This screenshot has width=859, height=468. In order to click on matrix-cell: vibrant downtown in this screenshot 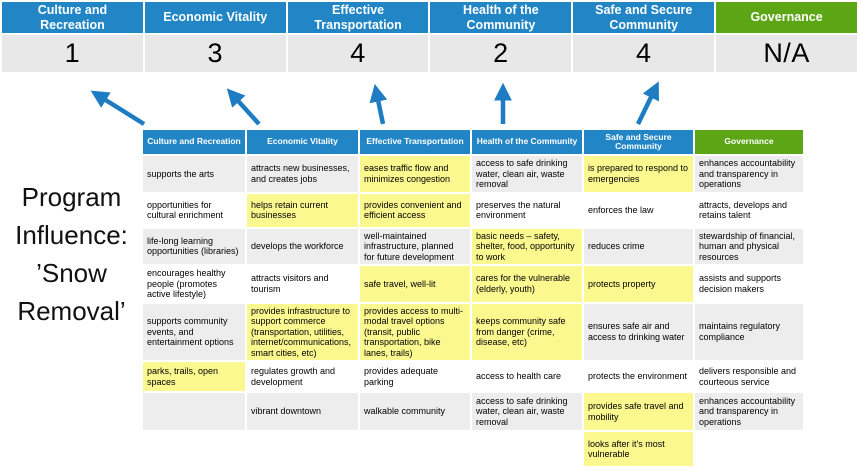, I will do `click(302, 411)`.